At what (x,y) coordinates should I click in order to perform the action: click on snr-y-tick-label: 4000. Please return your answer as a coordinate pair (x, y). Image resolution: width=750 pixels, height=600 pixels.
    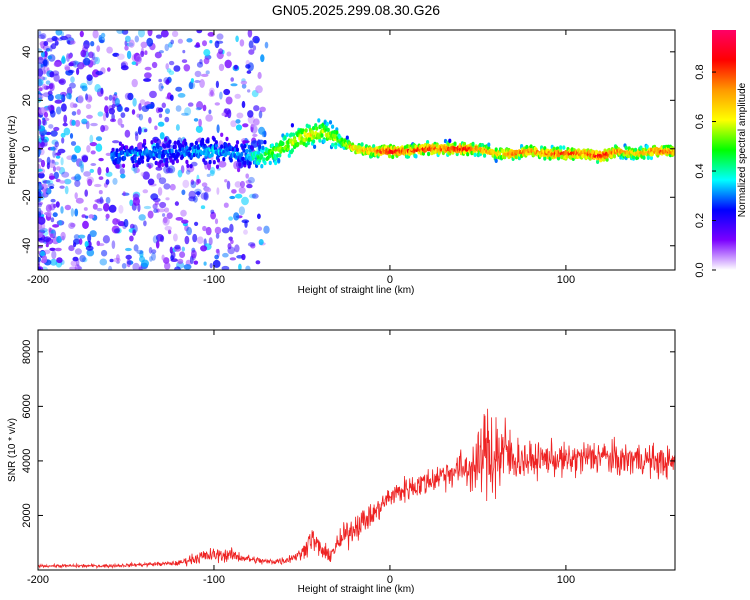
    Looking at the image, I should click on (27, 461).